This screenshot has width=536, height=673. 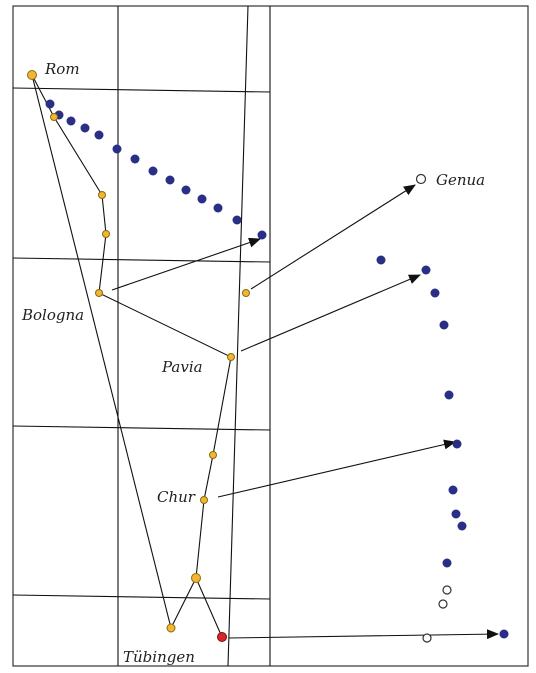 I want to click on projection-dots-vertical, so click(x=442, y=447).